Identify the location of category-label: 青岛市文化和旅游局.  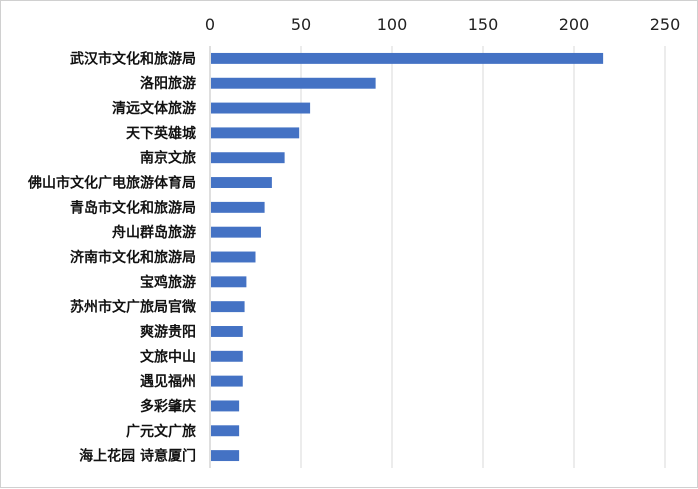
(133, 207).